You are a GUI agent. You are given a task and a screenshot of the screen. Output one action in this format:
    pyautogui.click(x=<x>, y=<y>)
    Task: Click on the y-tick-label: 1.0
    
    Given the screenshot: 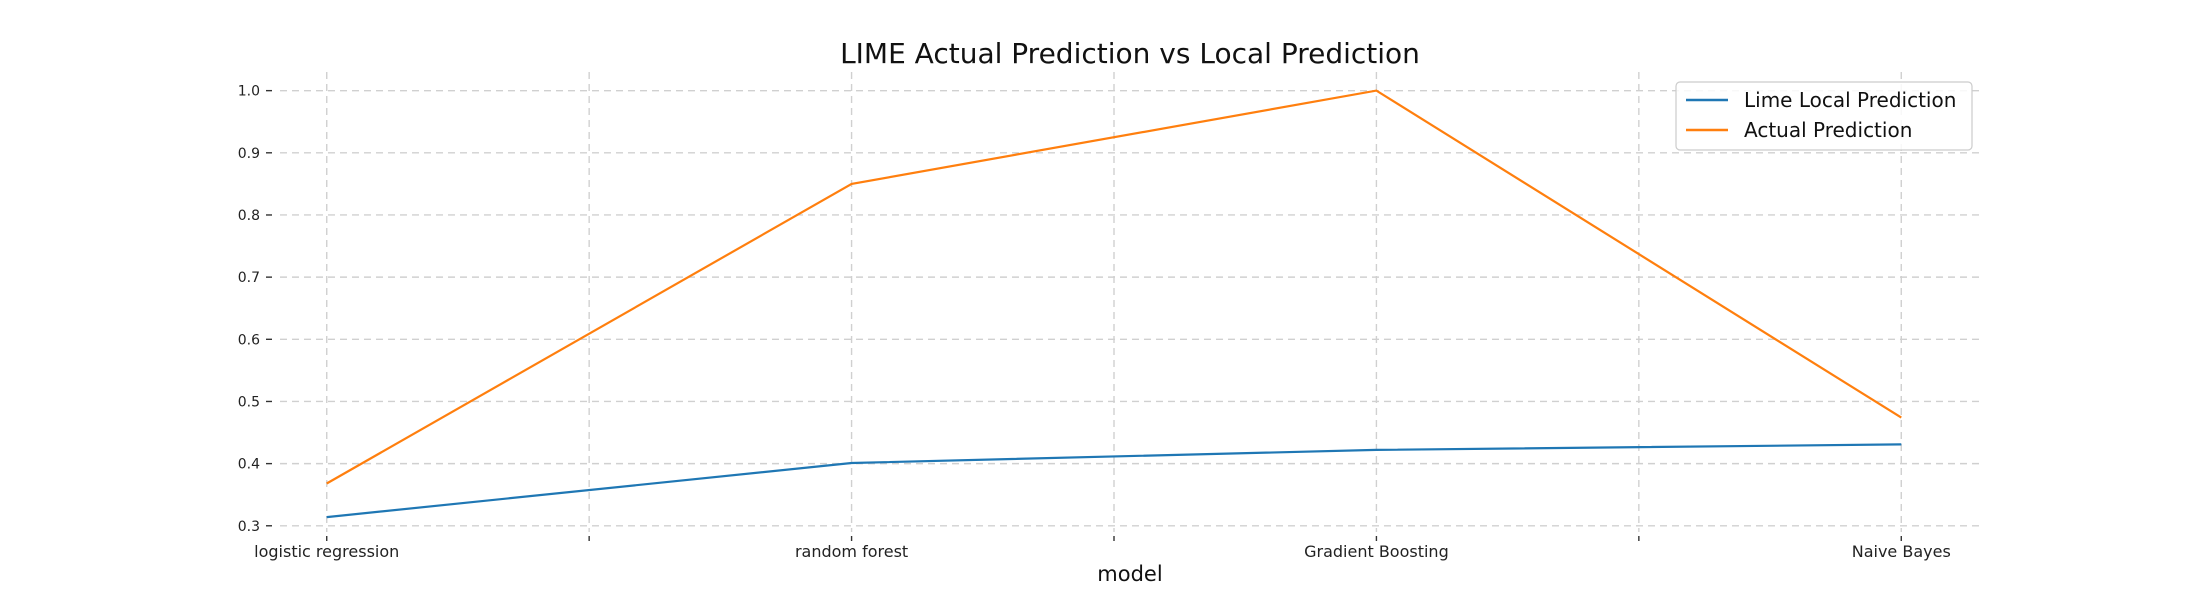 What is the action you would take?
    pyautogui.click(x=249, y=92)
    